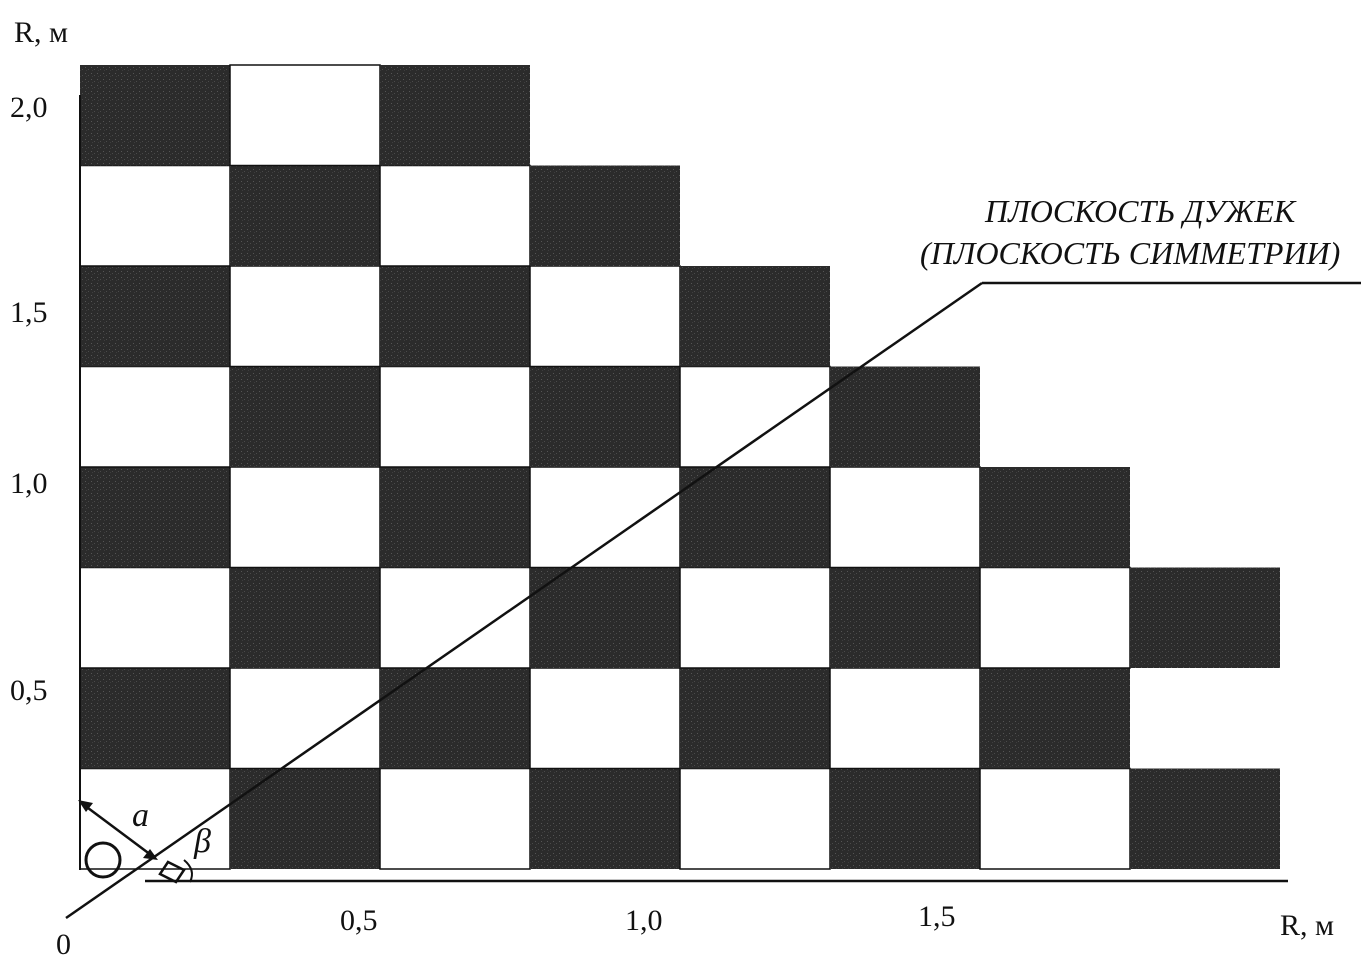 This screenshot has width=1361, height=956. I want to click on symbol-a: a, so click(140, 815).